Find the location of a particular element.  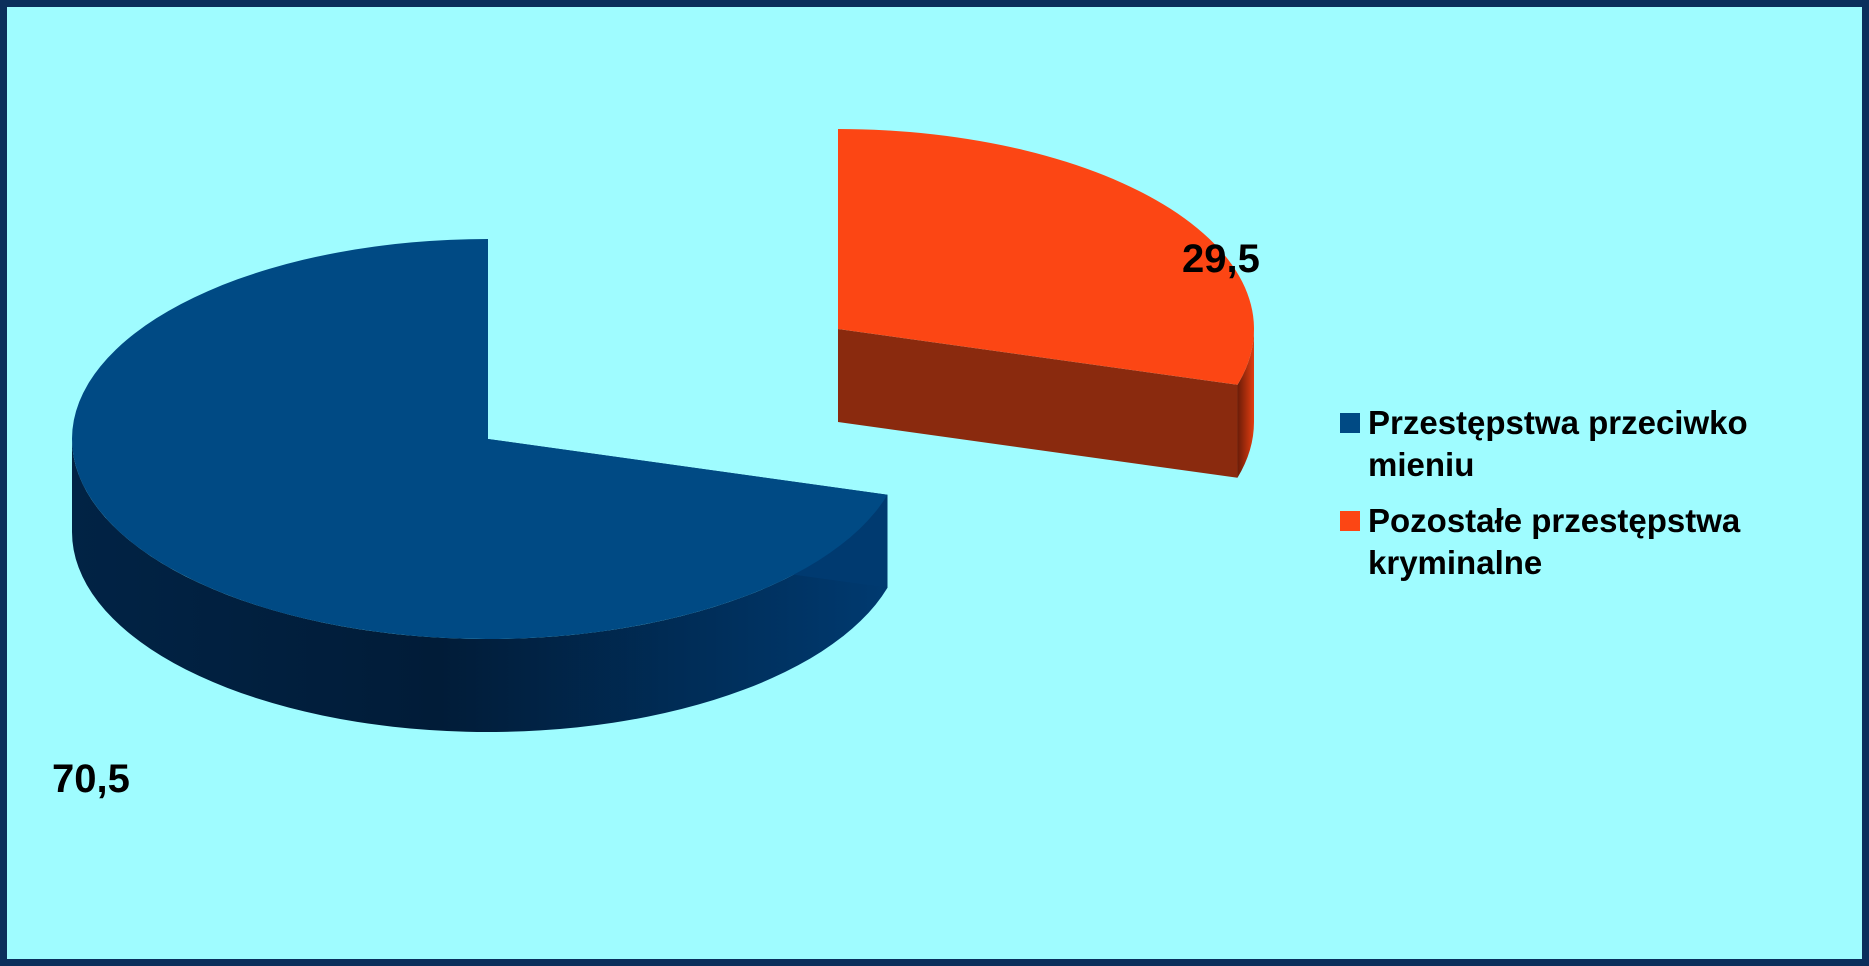

value-label-pozostale: 29,5 is located at coordinates (1221, 259).